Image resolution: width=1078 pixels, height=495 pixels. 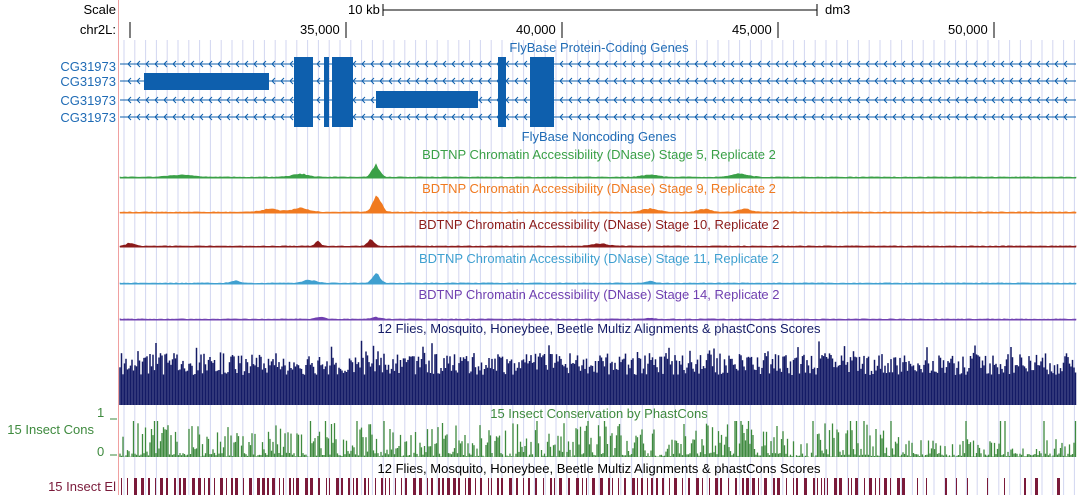 I want to click on cons-track-label: 15 Insect Cons, so click(x=50, y=429).